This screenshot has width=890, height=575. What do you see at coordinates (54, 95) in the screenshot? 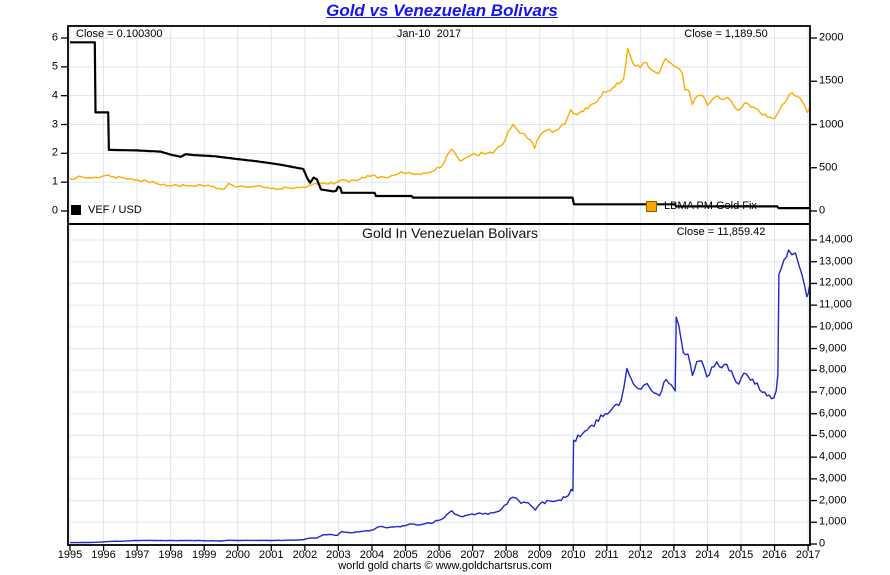
I see `left-axis-tick-label: 4` at bounding box center [54, 95].